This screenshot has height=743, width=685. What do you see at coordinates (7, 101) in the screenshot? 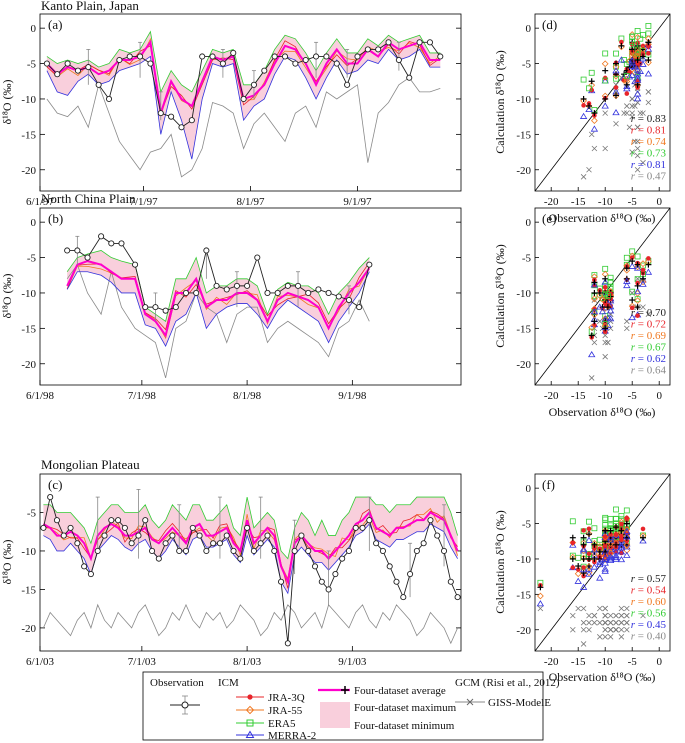
I see `ts-ylabel-a: δ¹⁸O (‰)` at bounding box center [7, 101].